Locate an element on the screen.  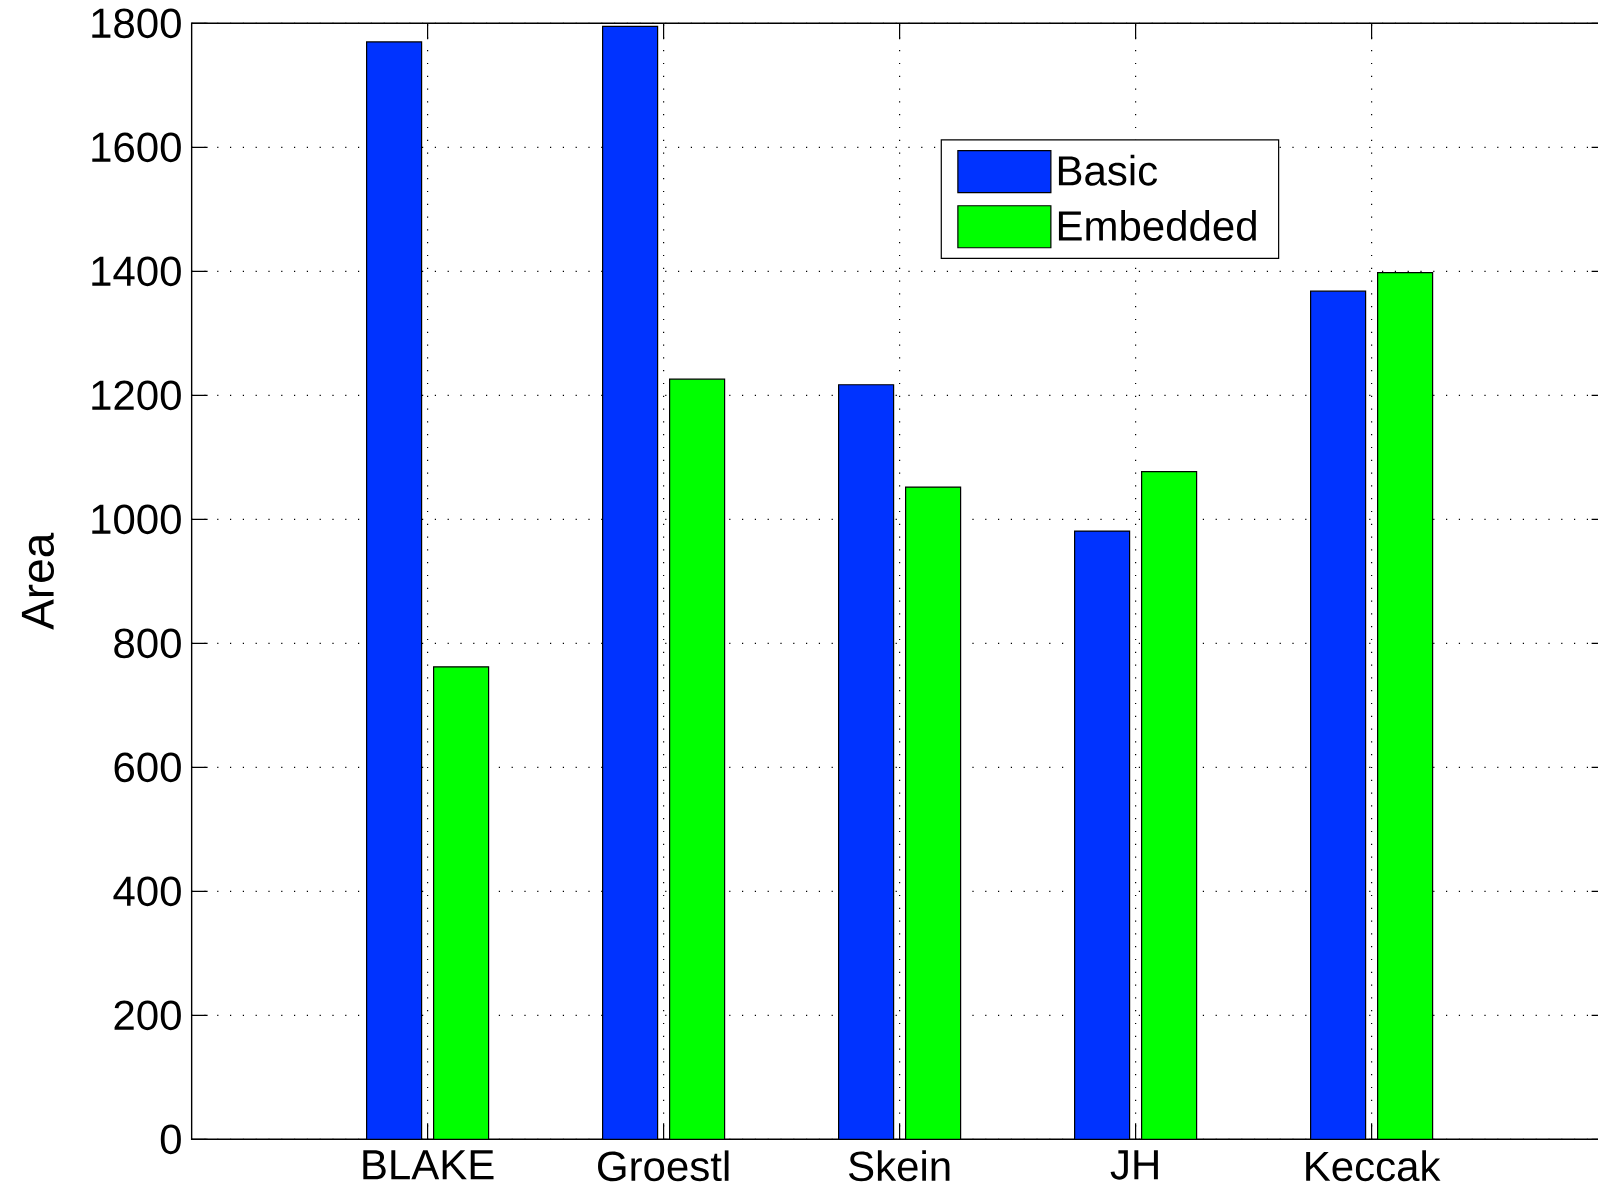
y-axis-title: Area is located at coordinates (37, 581).